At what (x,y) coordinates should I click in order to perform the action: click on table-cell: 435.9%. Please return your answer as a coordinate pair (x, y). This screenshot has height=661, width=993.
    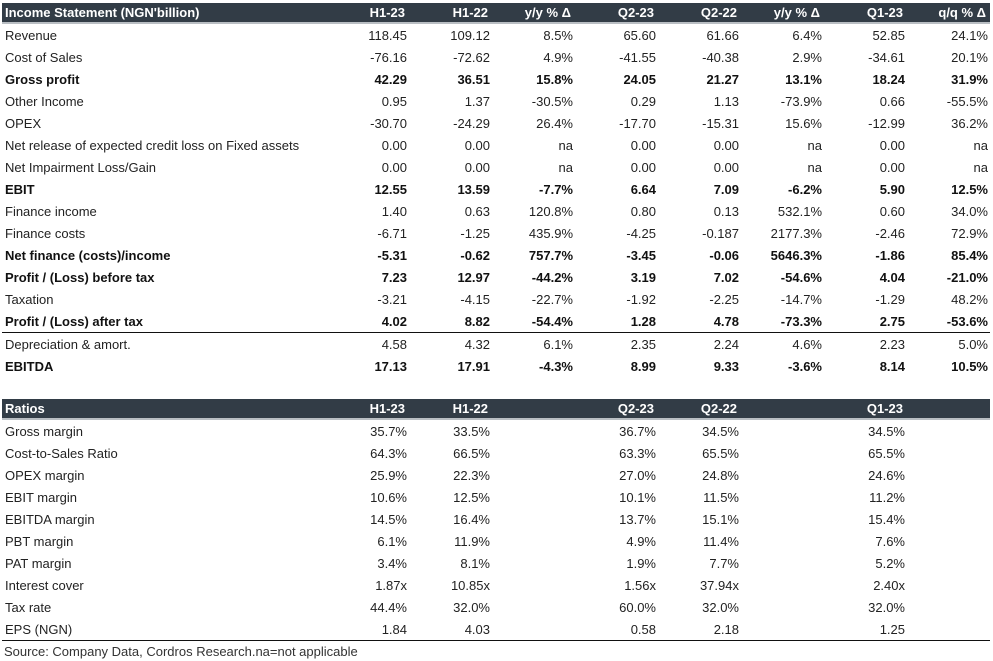
    Looking at the image, I should click on (550, 233).